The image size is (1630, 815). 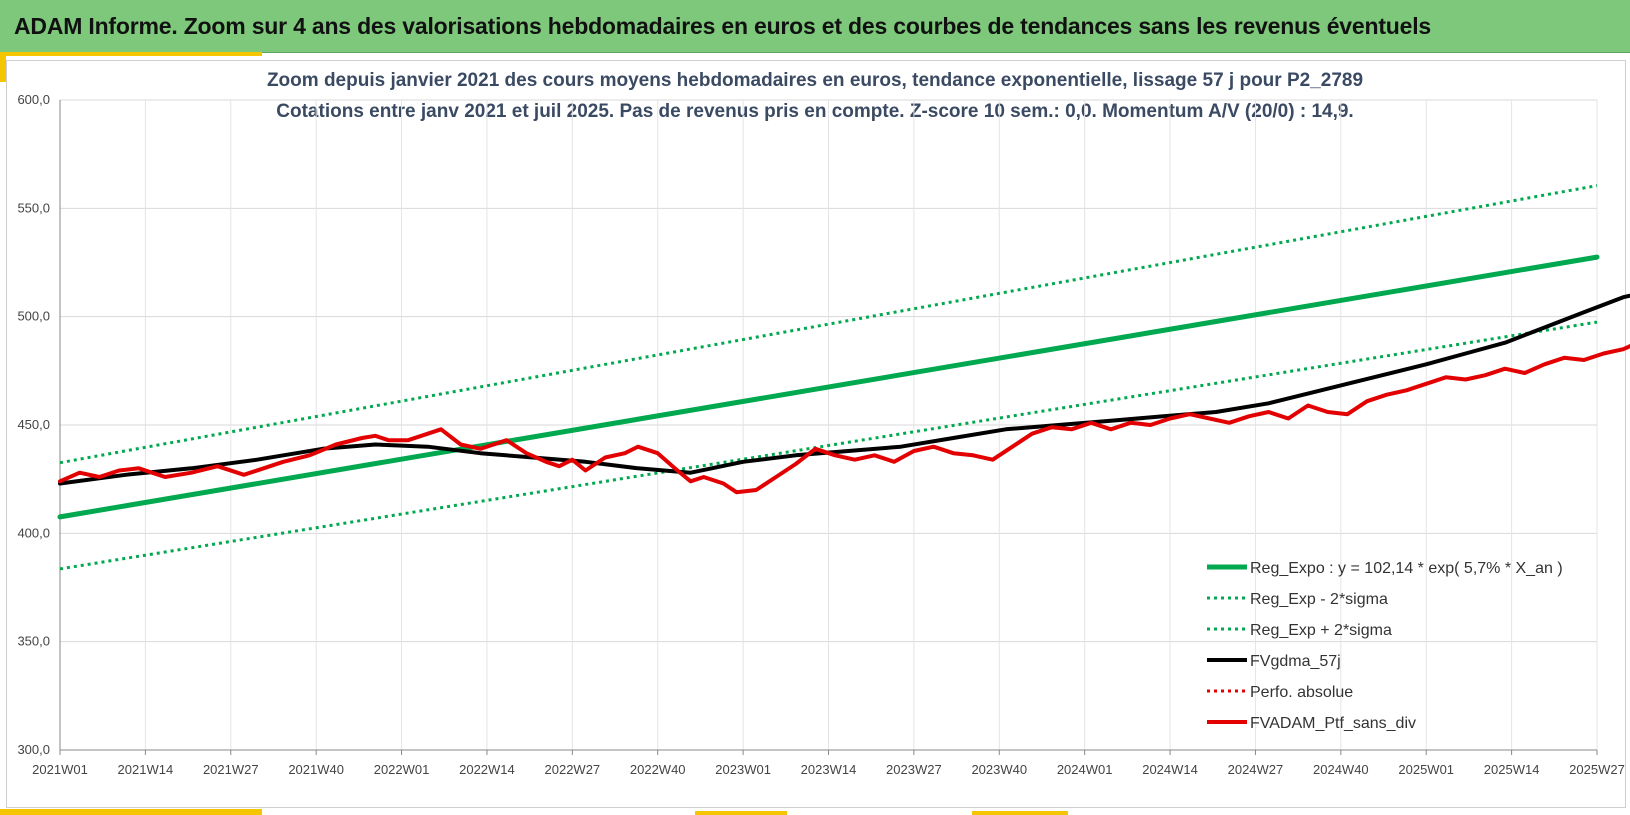 I want to click on x-tick-label: 2024W40, so click(x=1341, y=769).